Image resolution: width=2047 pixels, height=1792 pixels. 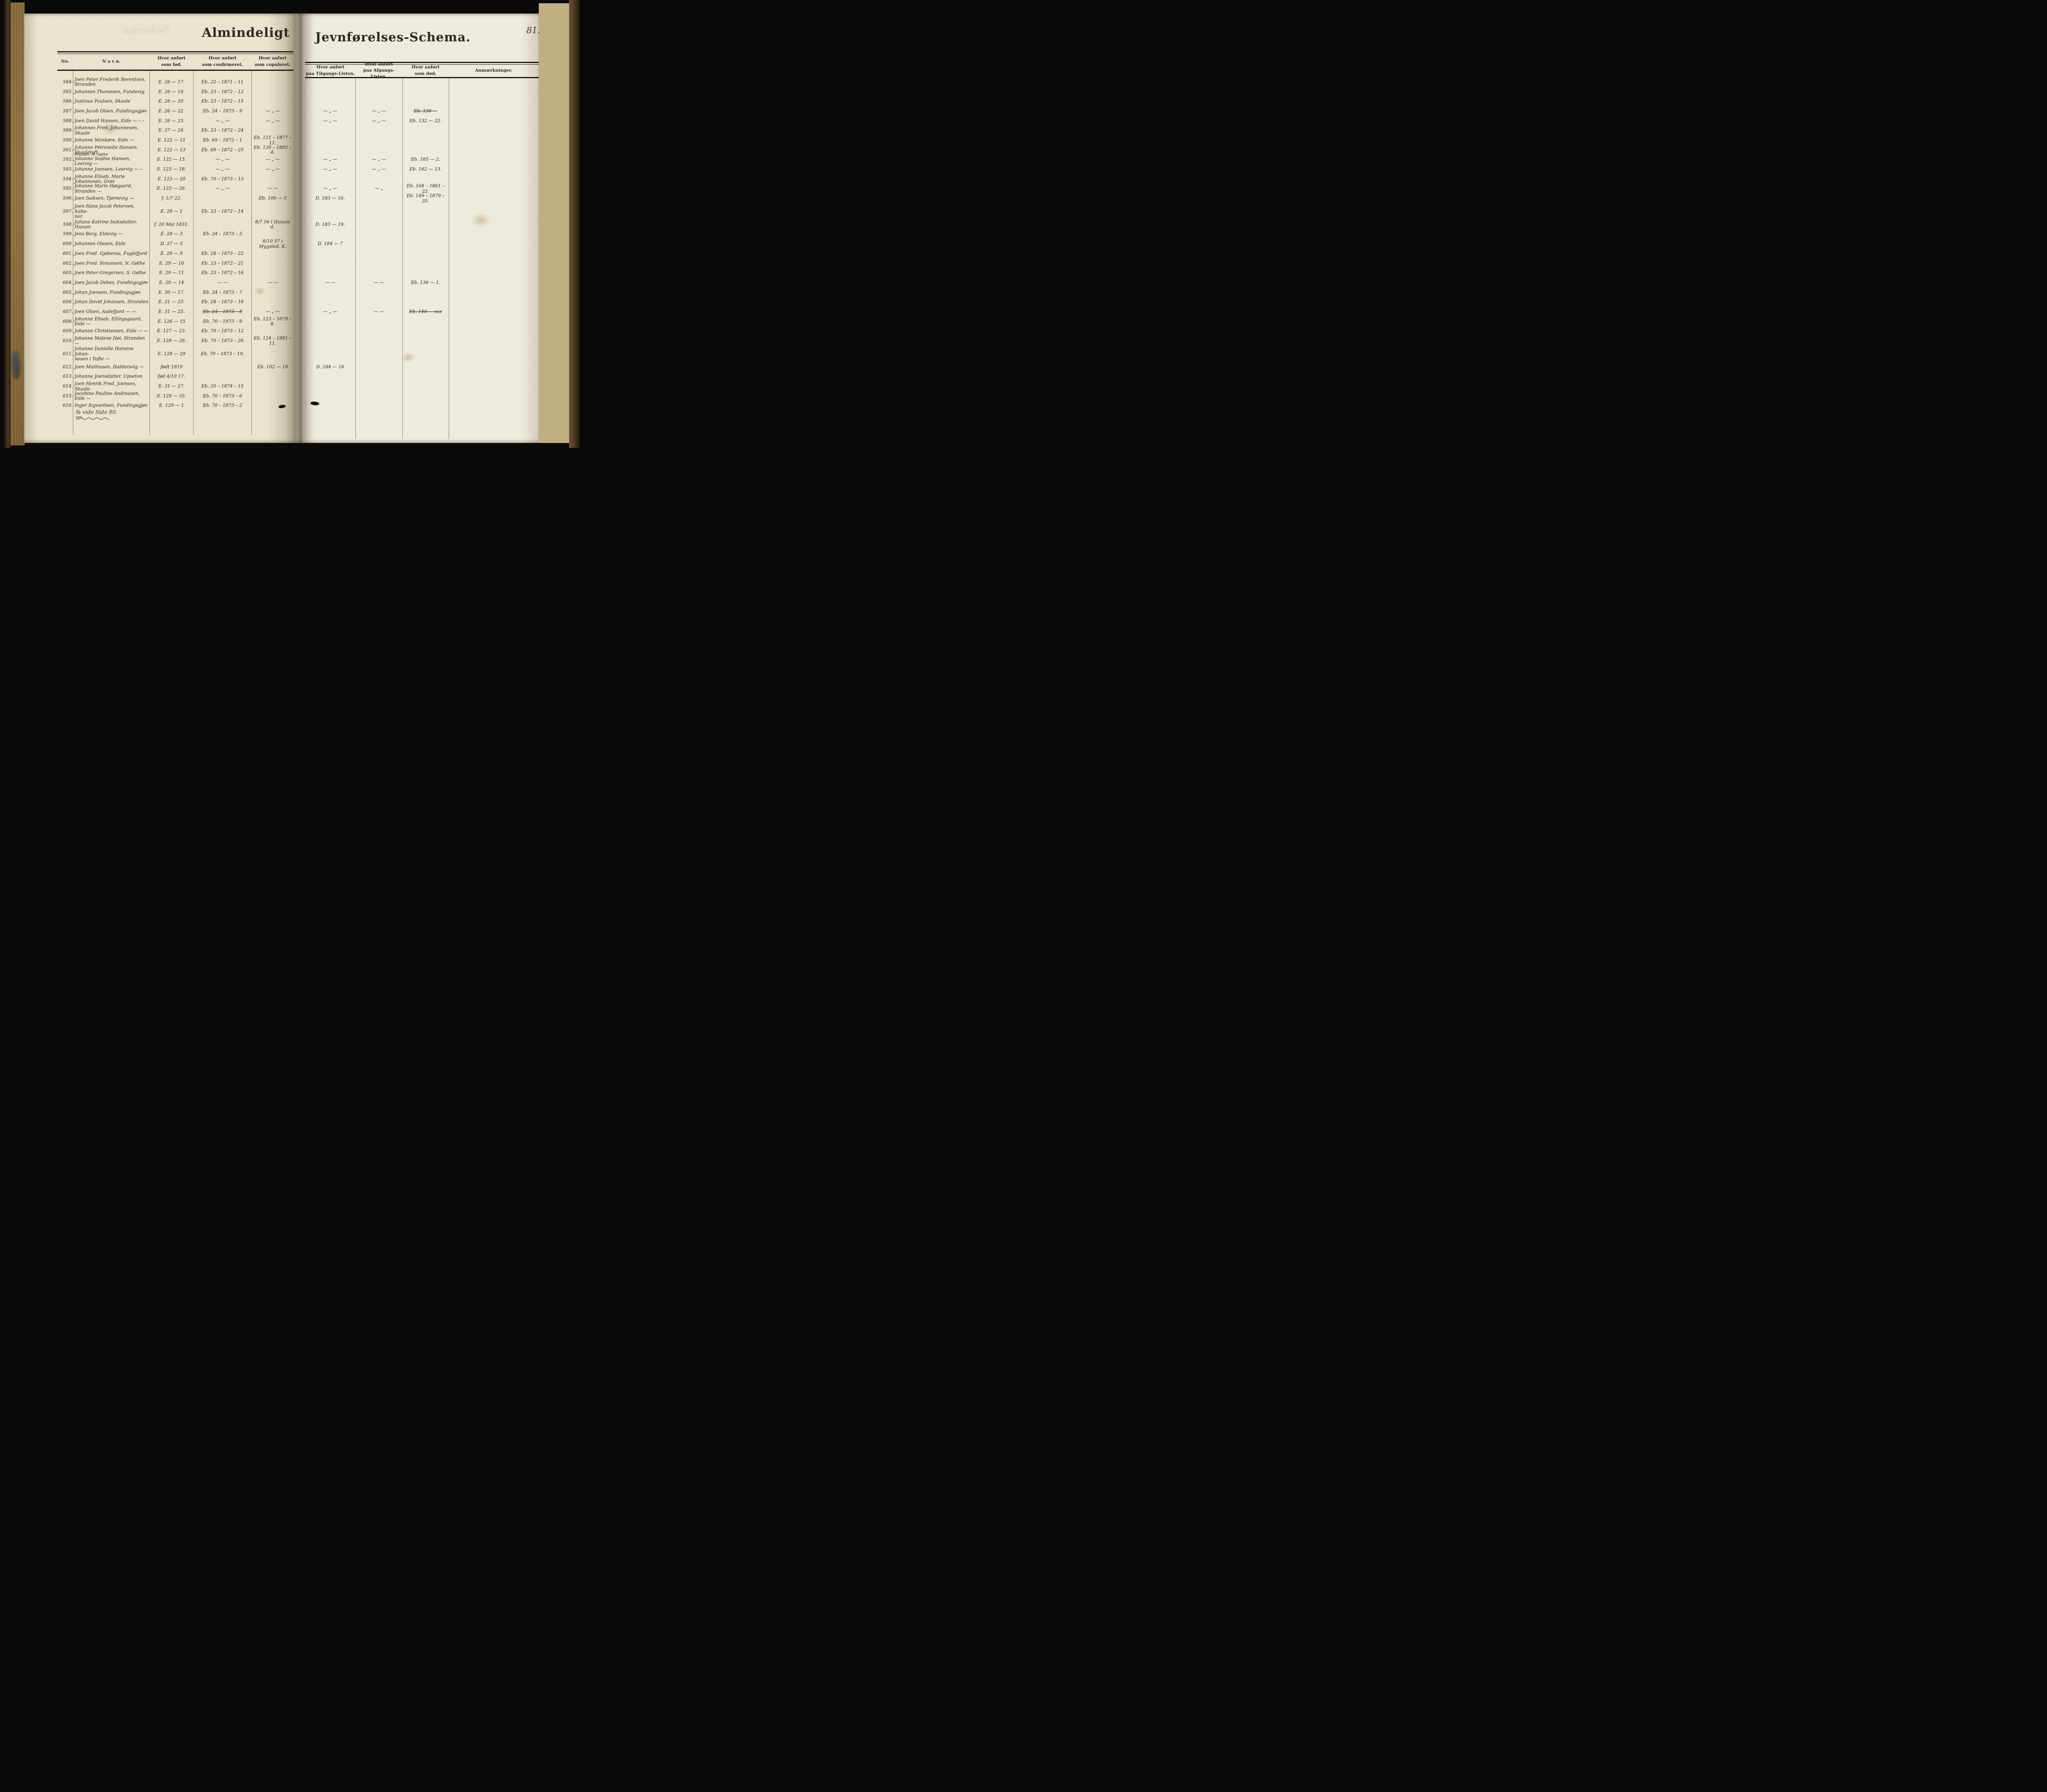 What do you see at coordinates (68, 386) in the screenshot?
I see `cell-no: 614.` at bounding box center [68, 386].